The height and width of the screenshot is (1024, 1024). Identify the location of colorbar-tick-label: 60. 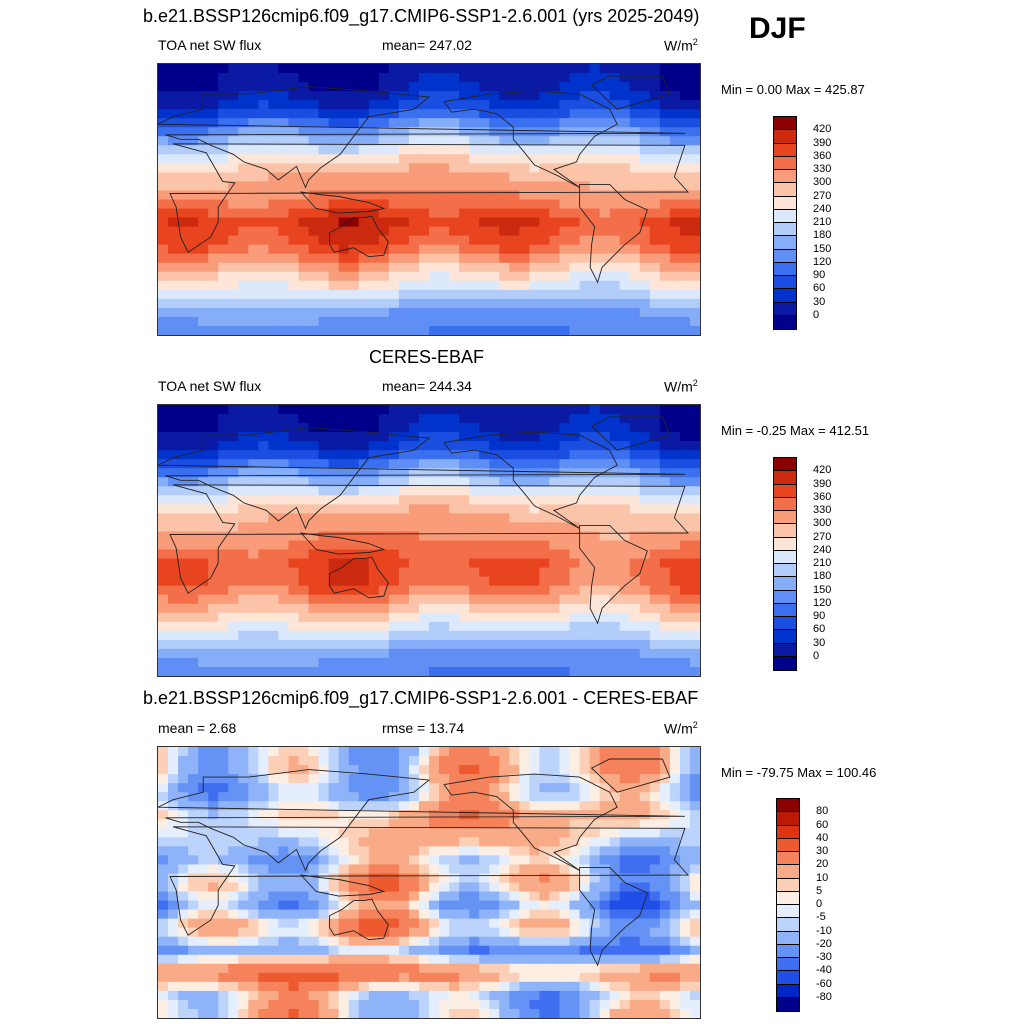
(819, 288).